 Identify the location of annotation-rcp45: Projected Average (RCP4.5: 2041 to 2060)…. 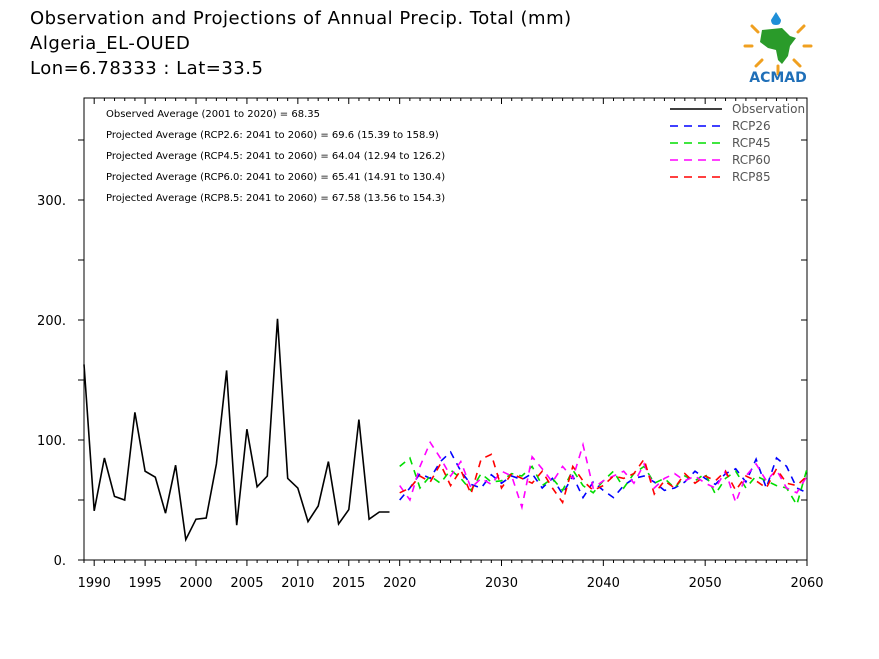
(275, 156).